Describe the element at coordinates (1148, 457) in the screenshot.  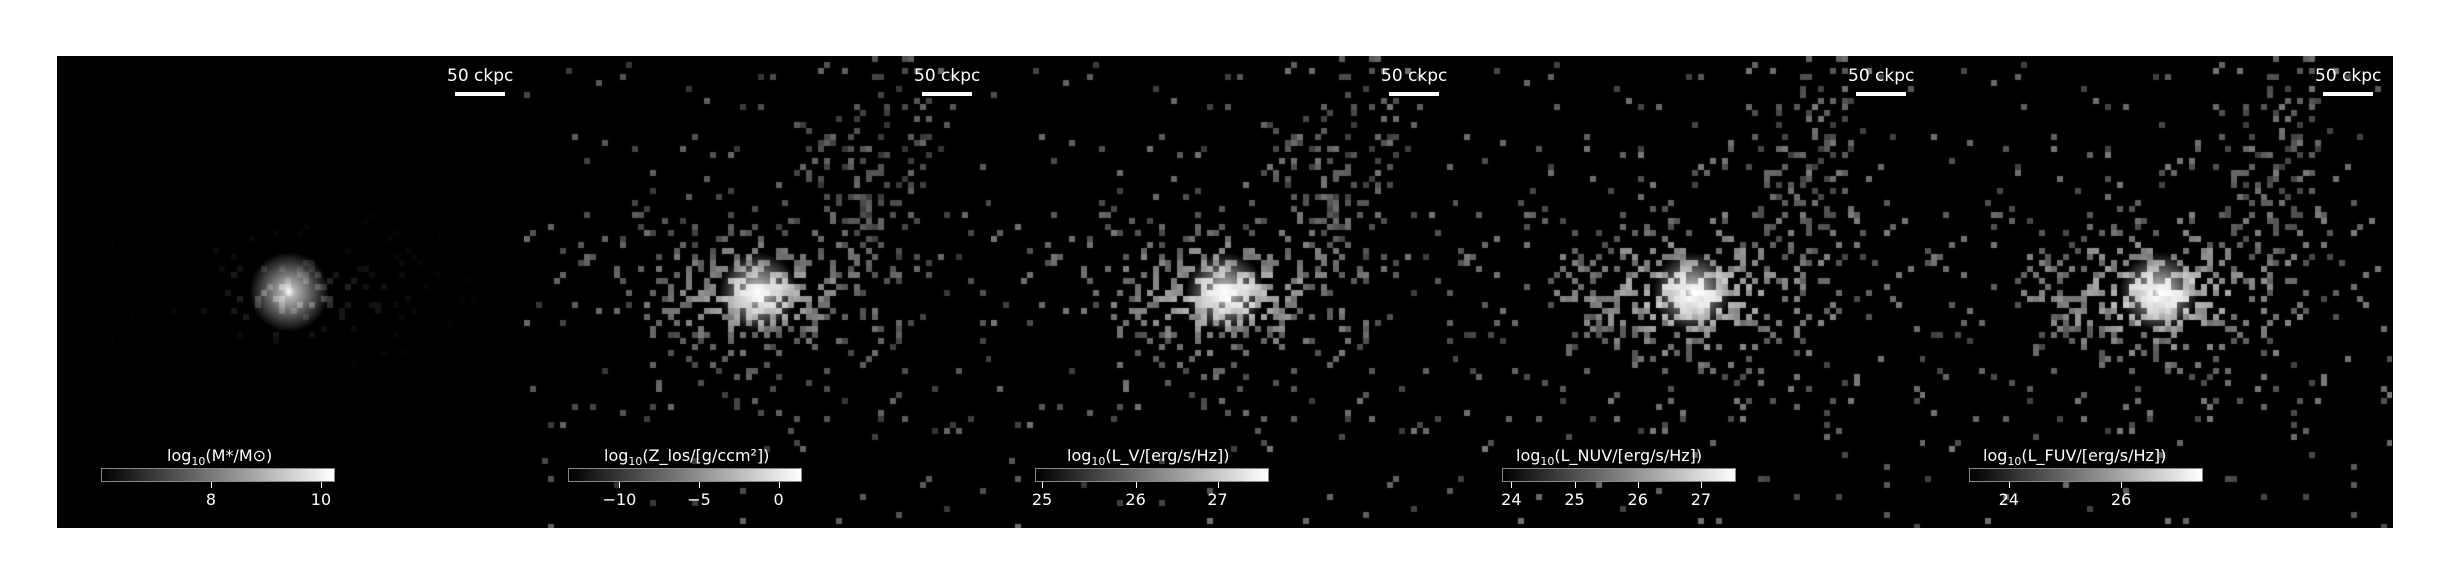
I see `colorbar-title: log10(L_V/[erg/s/Hz])` at that location.